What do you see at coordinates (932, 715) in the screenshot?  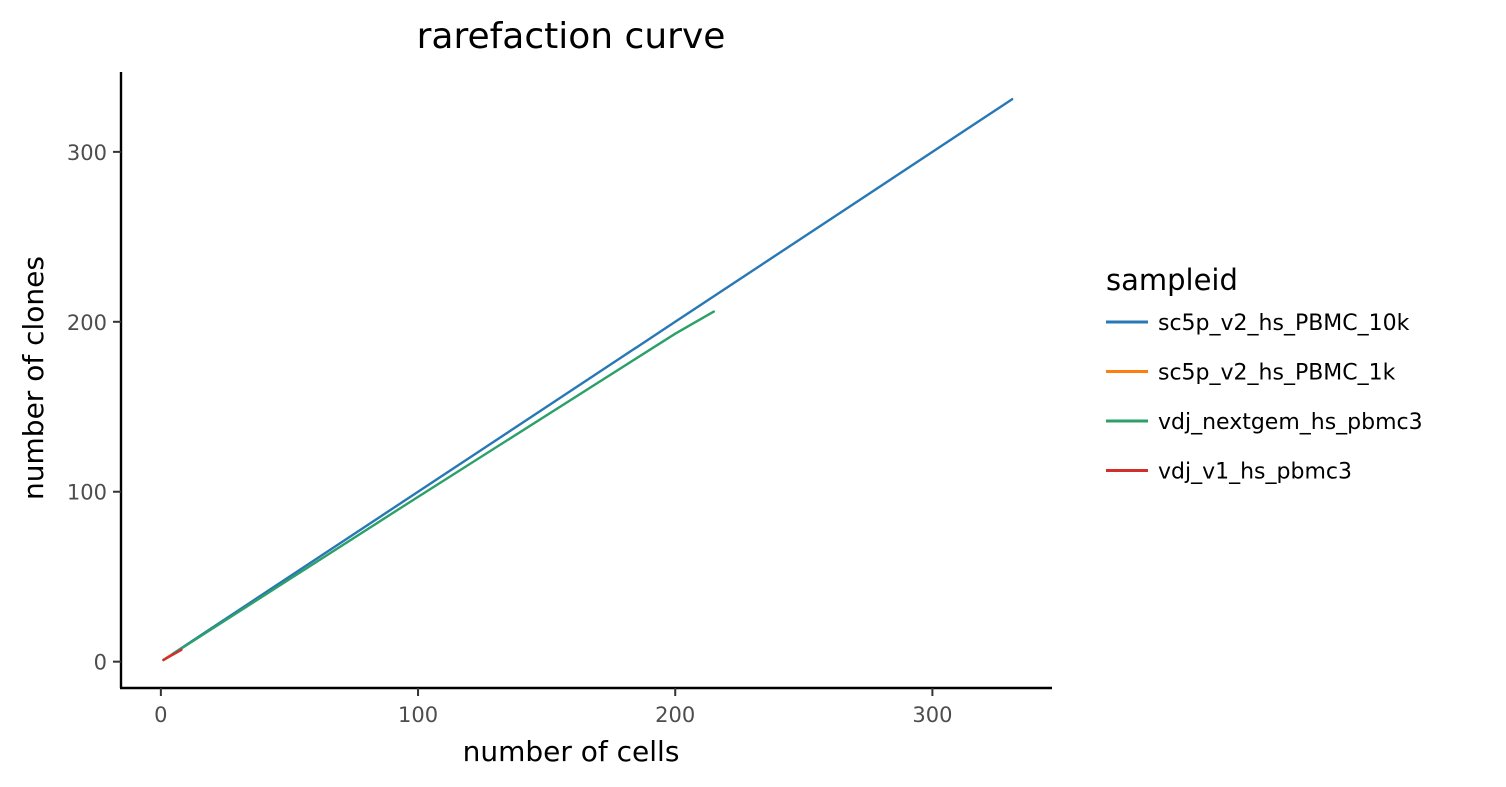 I see `x-tick-label: 300` at bounding box center [932, 715].